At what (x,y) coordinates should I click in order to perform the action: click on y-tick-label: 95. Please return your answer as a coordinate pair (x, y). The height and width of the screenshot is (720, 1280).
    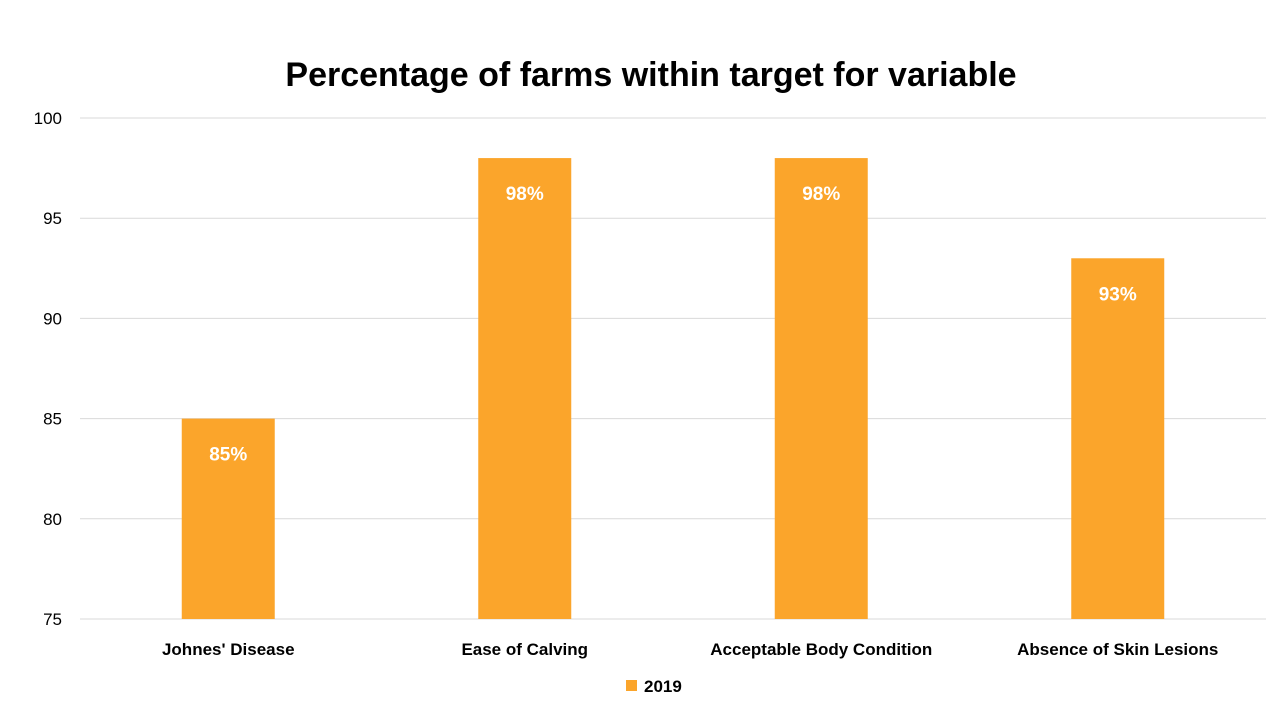
    Looking at the image, I should click on (52, 218).